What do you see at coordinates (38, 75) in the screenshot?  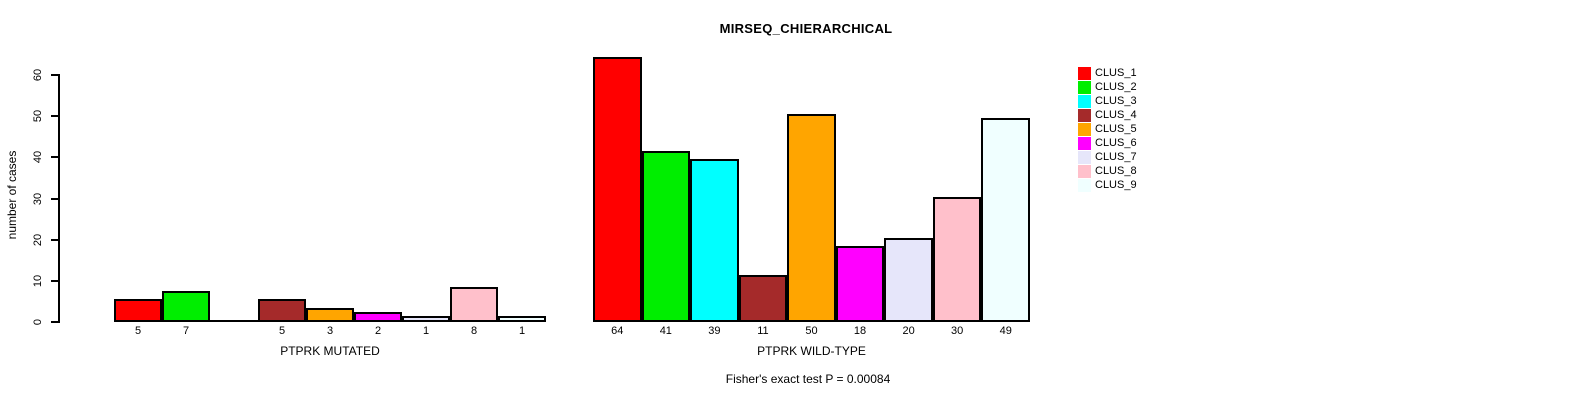 I see `y-tick-label: 60` at bounding box center [38, 75].